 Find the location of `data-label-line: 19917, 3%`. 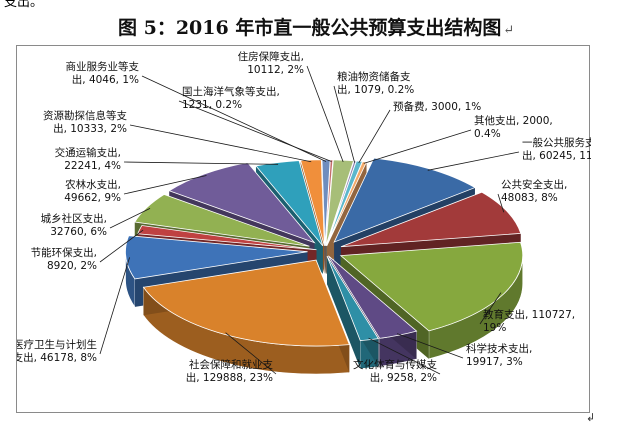

data-label-line: 19917, 3% is located at coordinates (494, 362).